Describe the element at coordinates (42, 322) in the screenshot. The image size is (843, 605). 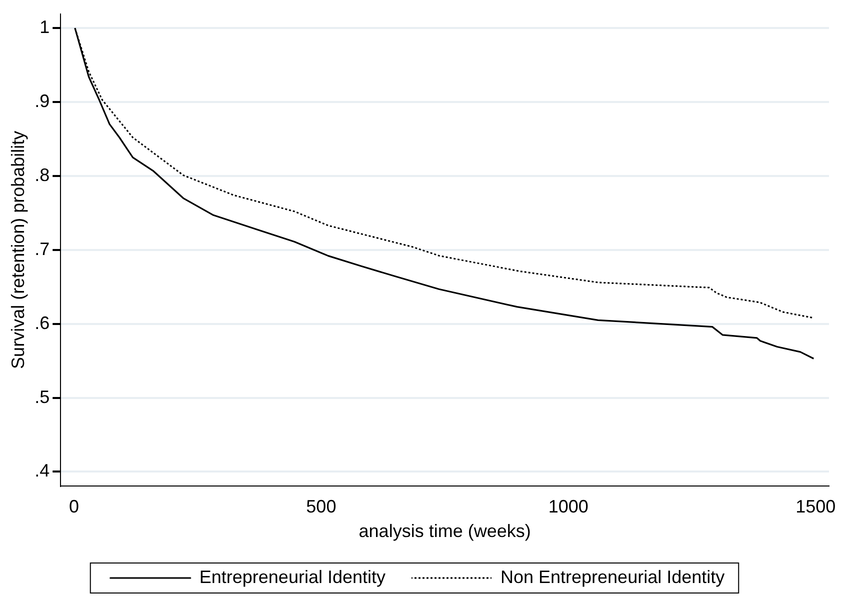
I see `y-tick-label: .6` at that location.